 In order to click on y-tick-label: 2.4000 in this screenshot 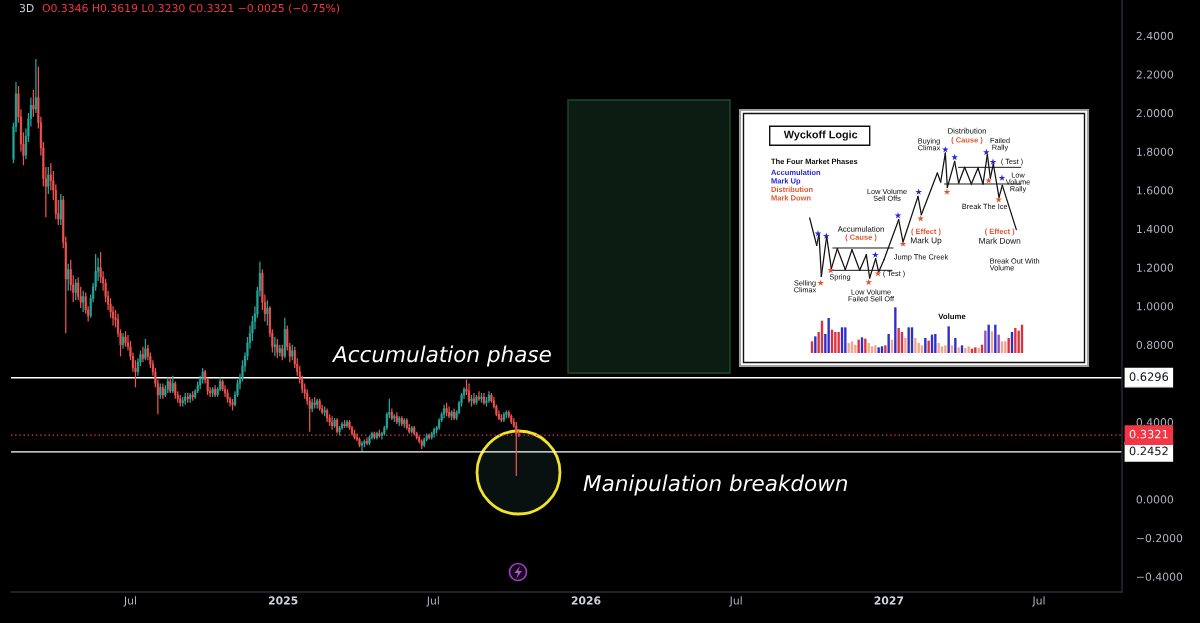, I will do `click(1155, 35)`.